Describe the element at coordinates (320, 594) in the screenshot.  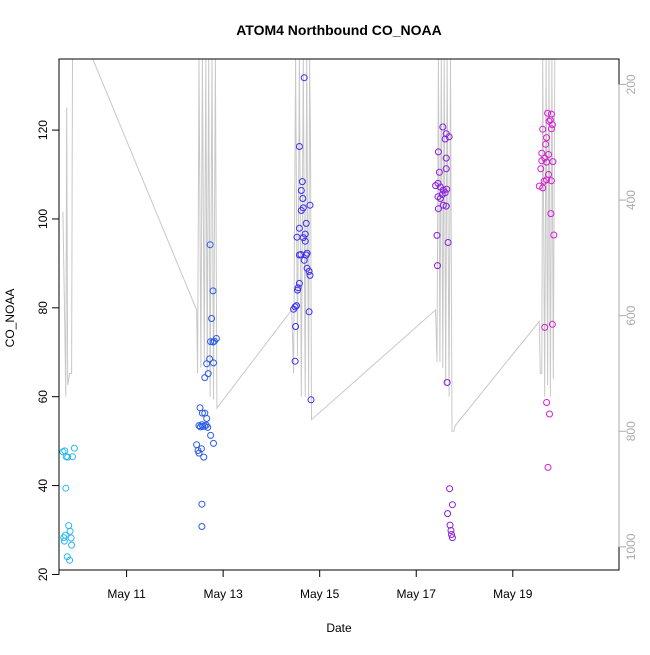
I see `x-tick-label: May 15` at that location.